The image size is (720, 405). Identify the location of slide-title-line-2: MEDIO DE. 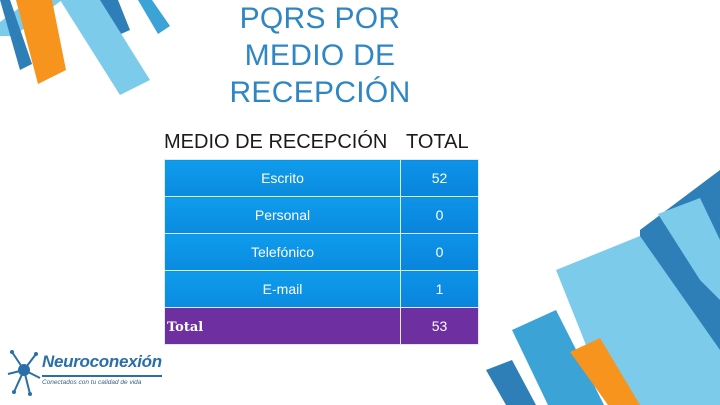
(320, 55).